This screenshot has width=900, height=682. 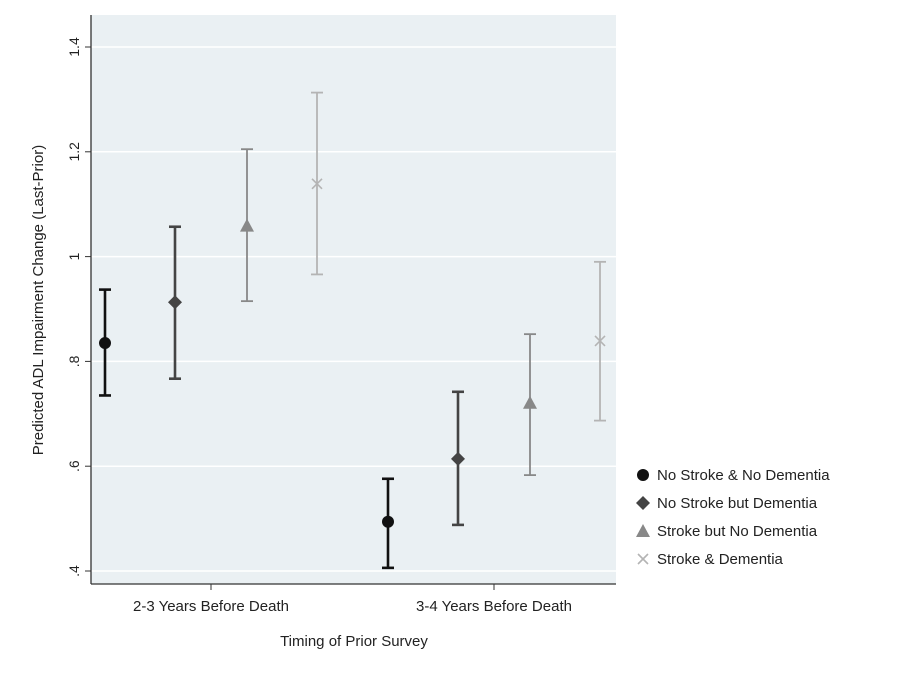 What do you see at coordinates (74, 361) in the screenshot?
I see `y-tick-label: .8` at bounding box center [74, 361].